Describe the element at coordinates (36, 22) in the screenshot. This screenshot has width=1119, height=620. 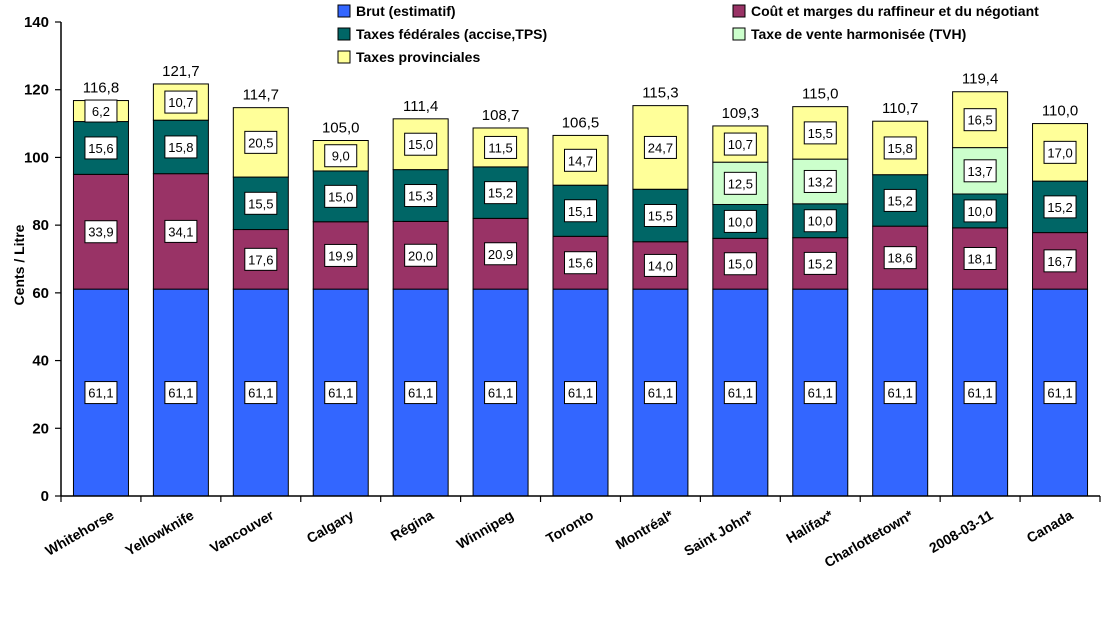
I see `y-tick-label: 140` at that location.